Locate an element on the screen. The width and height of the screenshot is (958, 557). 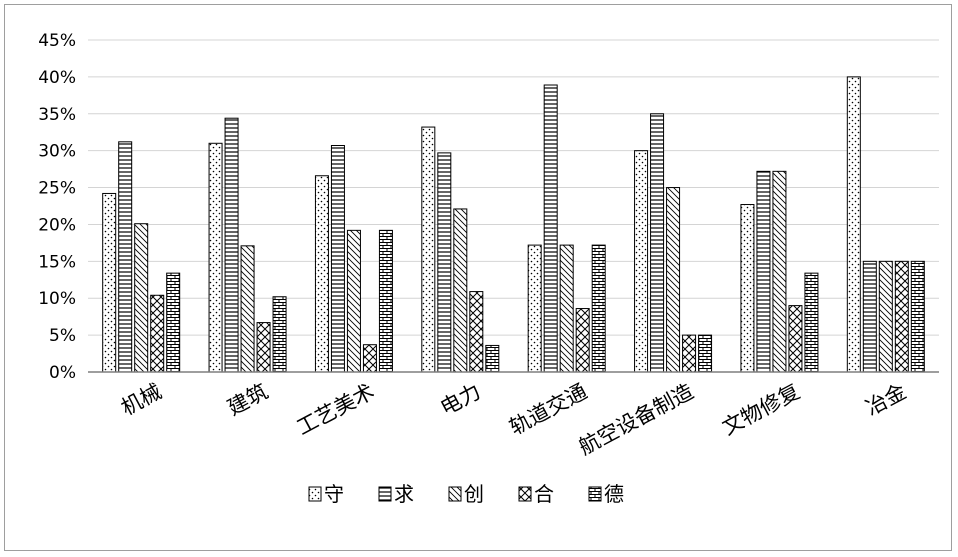
y-tick-label: 30% is located at coordinates (57, 152).